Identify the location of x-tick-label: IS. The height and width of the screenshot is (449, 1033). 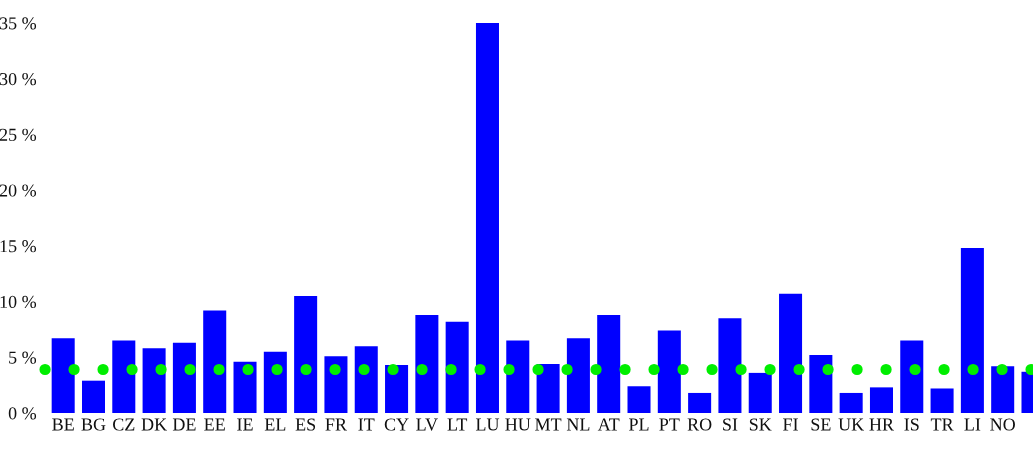
(911, 424).